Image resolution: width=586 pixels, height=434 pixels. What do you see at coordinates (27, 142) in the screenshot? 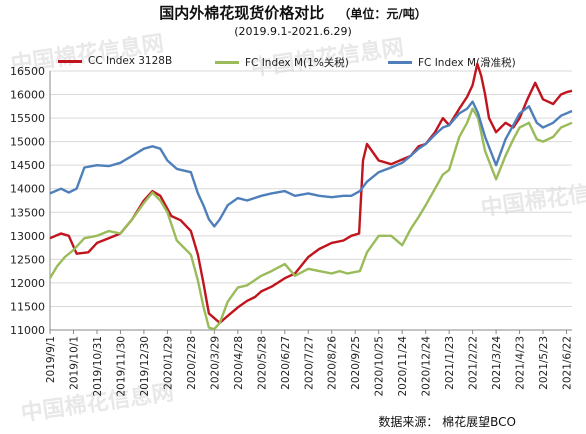
I see `y-tick-label: 15000` at bounding box center [27, 142].